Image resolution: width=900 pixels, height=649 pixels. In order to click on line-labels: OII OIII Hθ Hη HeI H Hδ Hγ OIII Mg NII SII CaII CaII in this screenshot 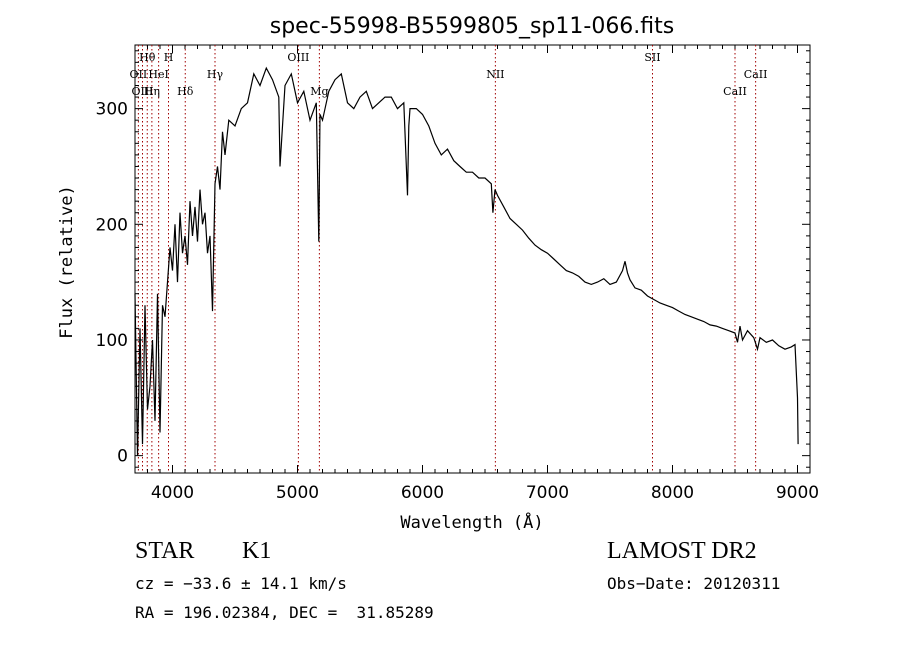, I will do `click(449, 74)`.